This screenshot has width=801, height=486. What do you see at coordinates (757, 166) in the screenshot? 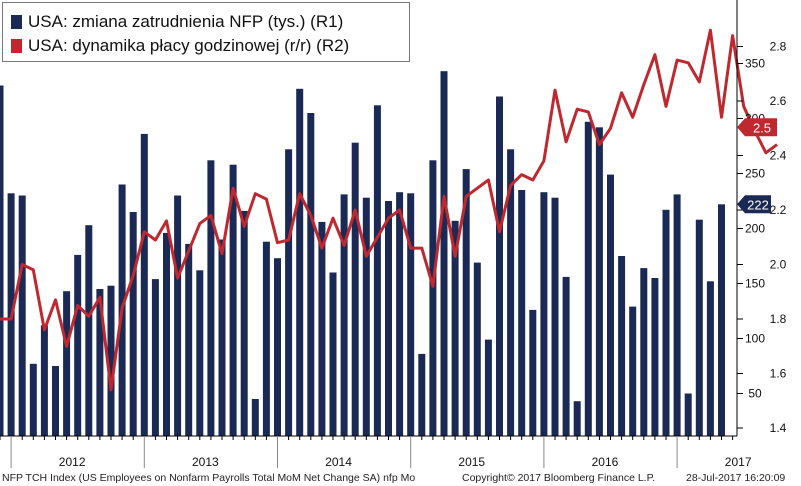
I see `last-value-tags: 2.5 222` at bounding box center [757, 166].